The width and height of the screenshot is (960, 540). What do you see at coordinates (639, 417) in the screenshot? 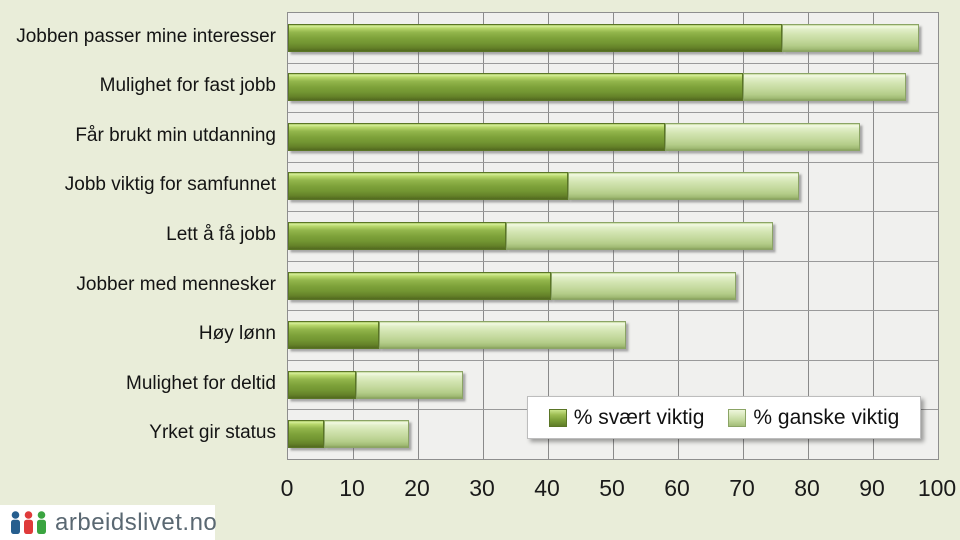
I see `legend-label-svaert-viktig: % svært viktig` at bounding box center [639, 417].